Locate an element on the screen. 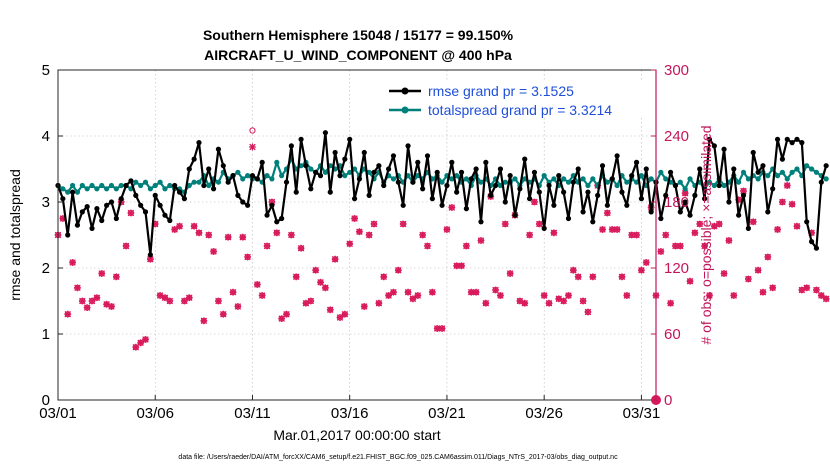 The height and width of the screenshot is (470, 830). x-tick-label: 03/01 is located at coordinates (58, 413).